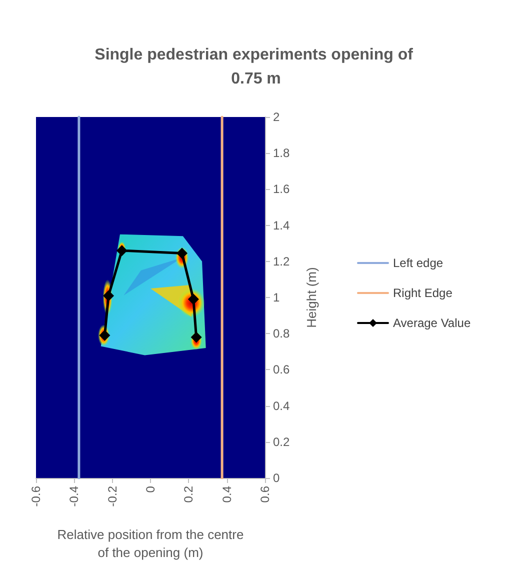 The image size is (512, 583). I want to click on y-tick-label: 1.6, so click(281, 189).